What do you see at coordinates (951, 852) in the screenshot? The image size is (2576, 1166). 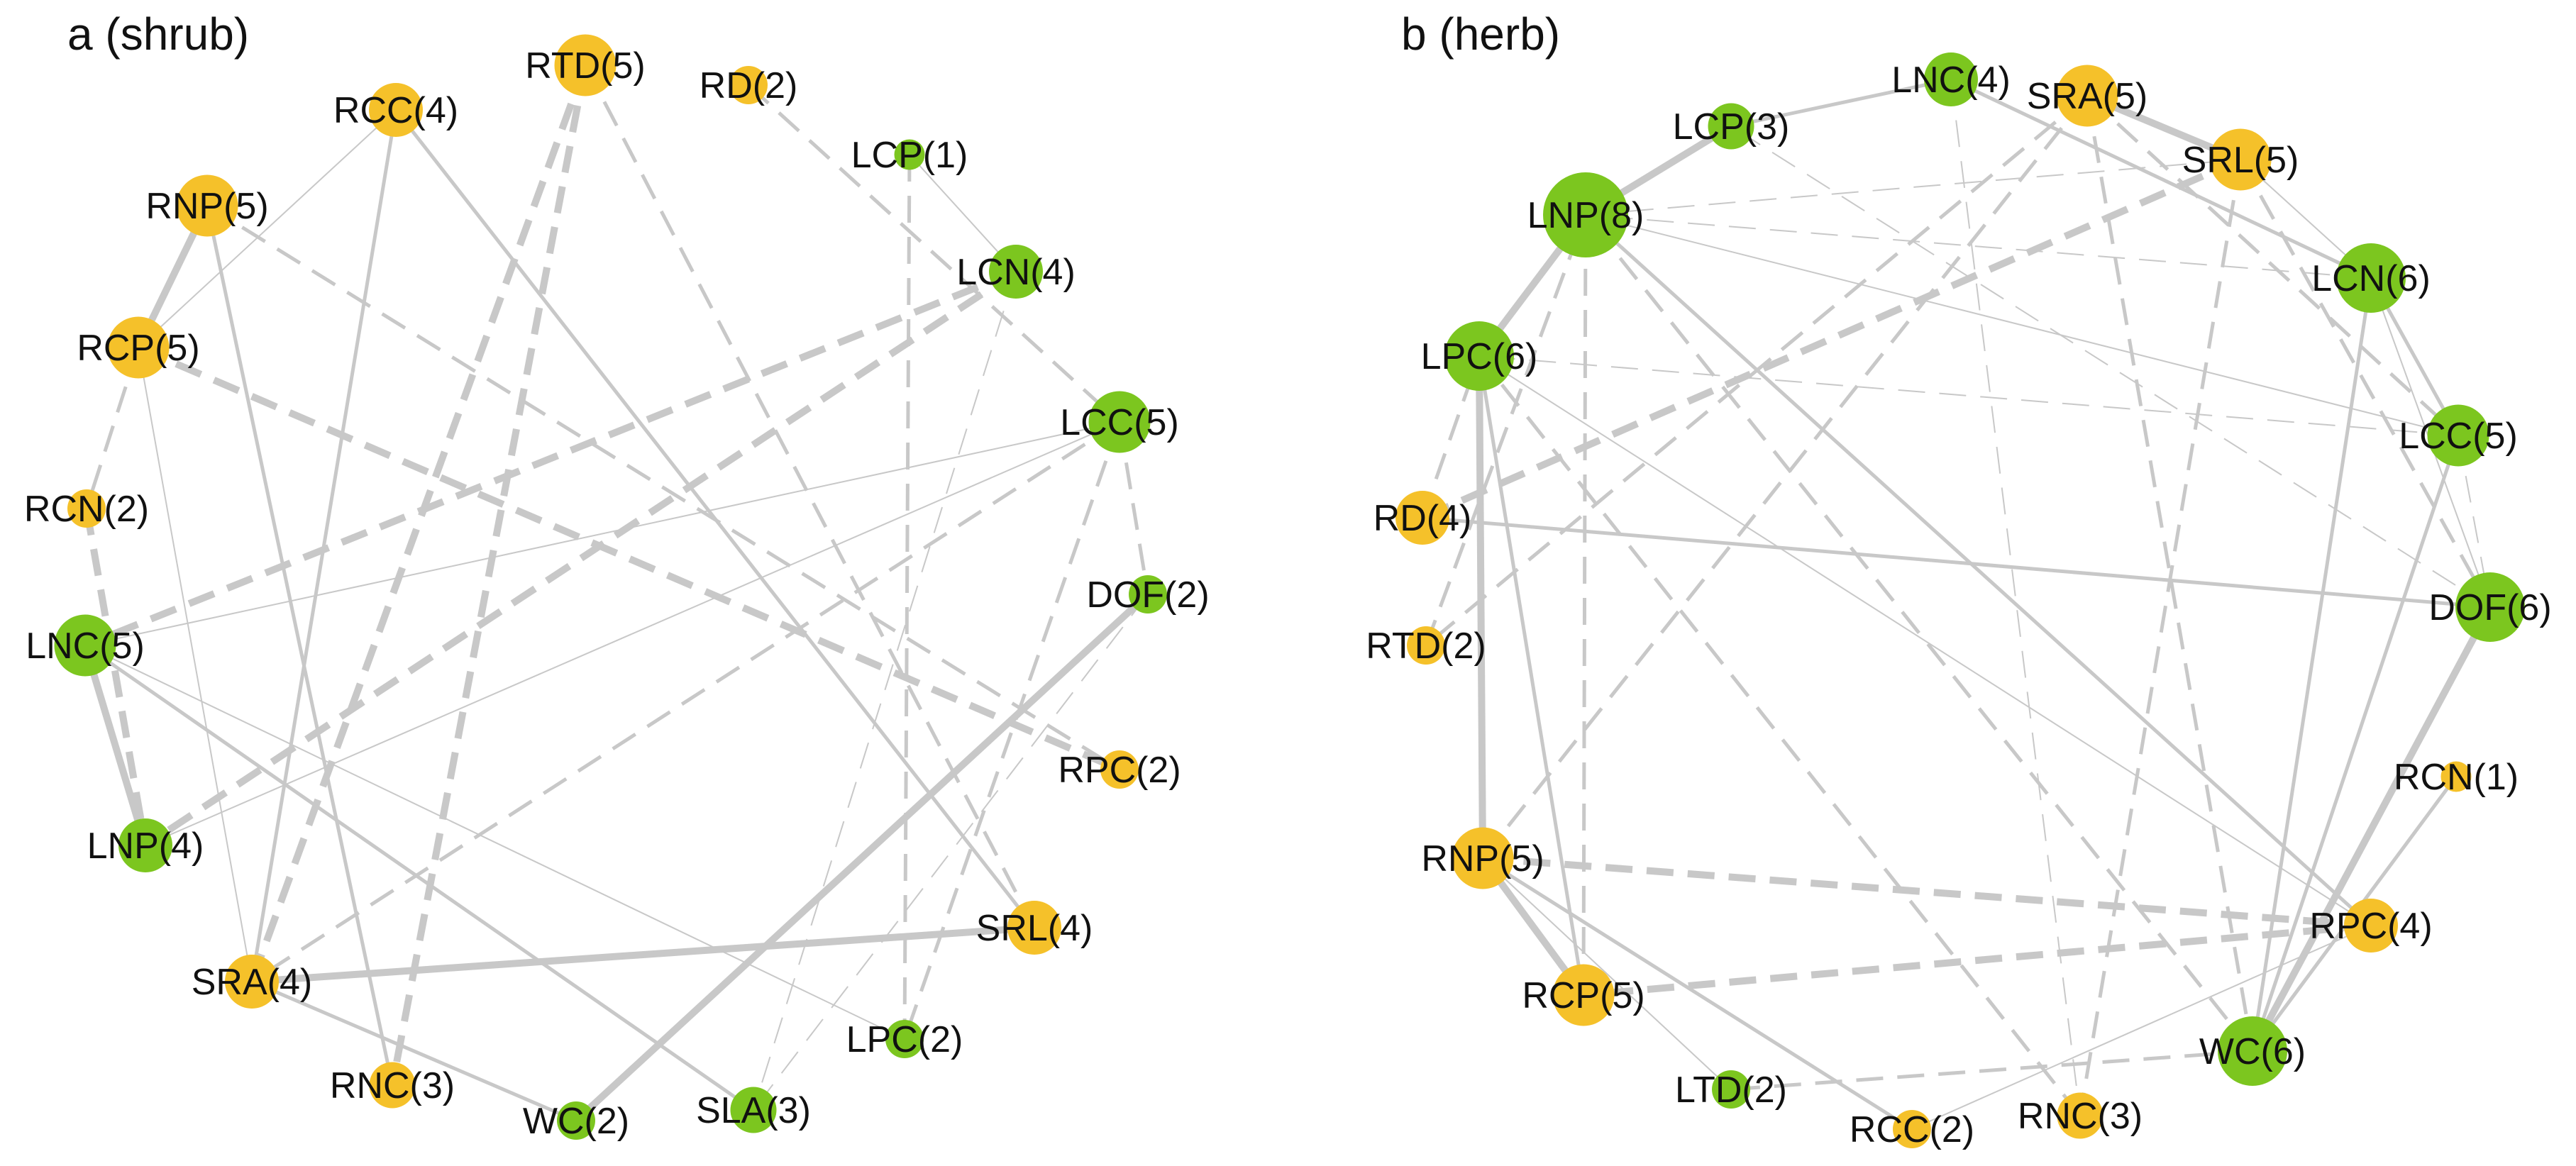 I see `edge-dof-sla` at bounding box center [951, 852].